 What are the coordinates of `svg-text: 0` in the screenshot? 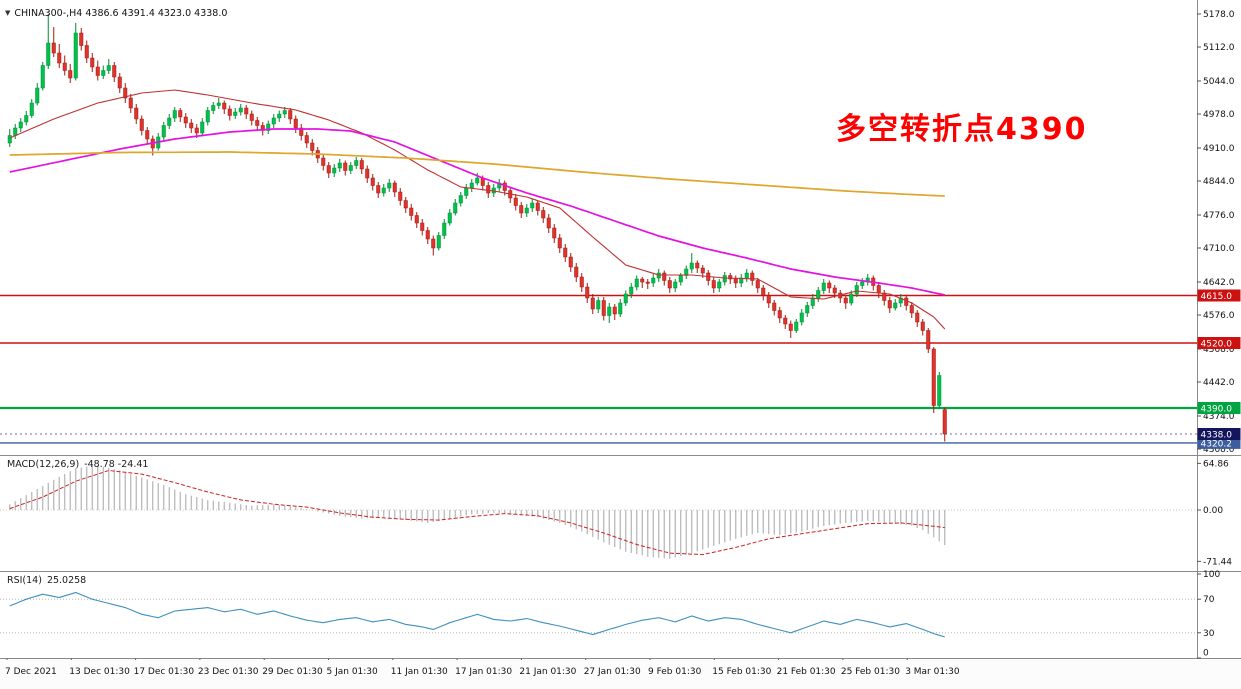 It's located at (1206, 654).